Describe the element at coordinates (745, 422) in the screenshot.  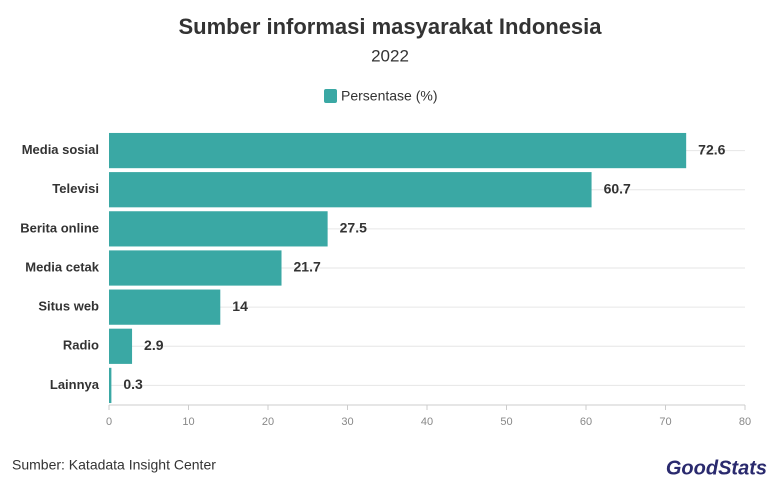
I see `x-tick-label: 80` at that location.